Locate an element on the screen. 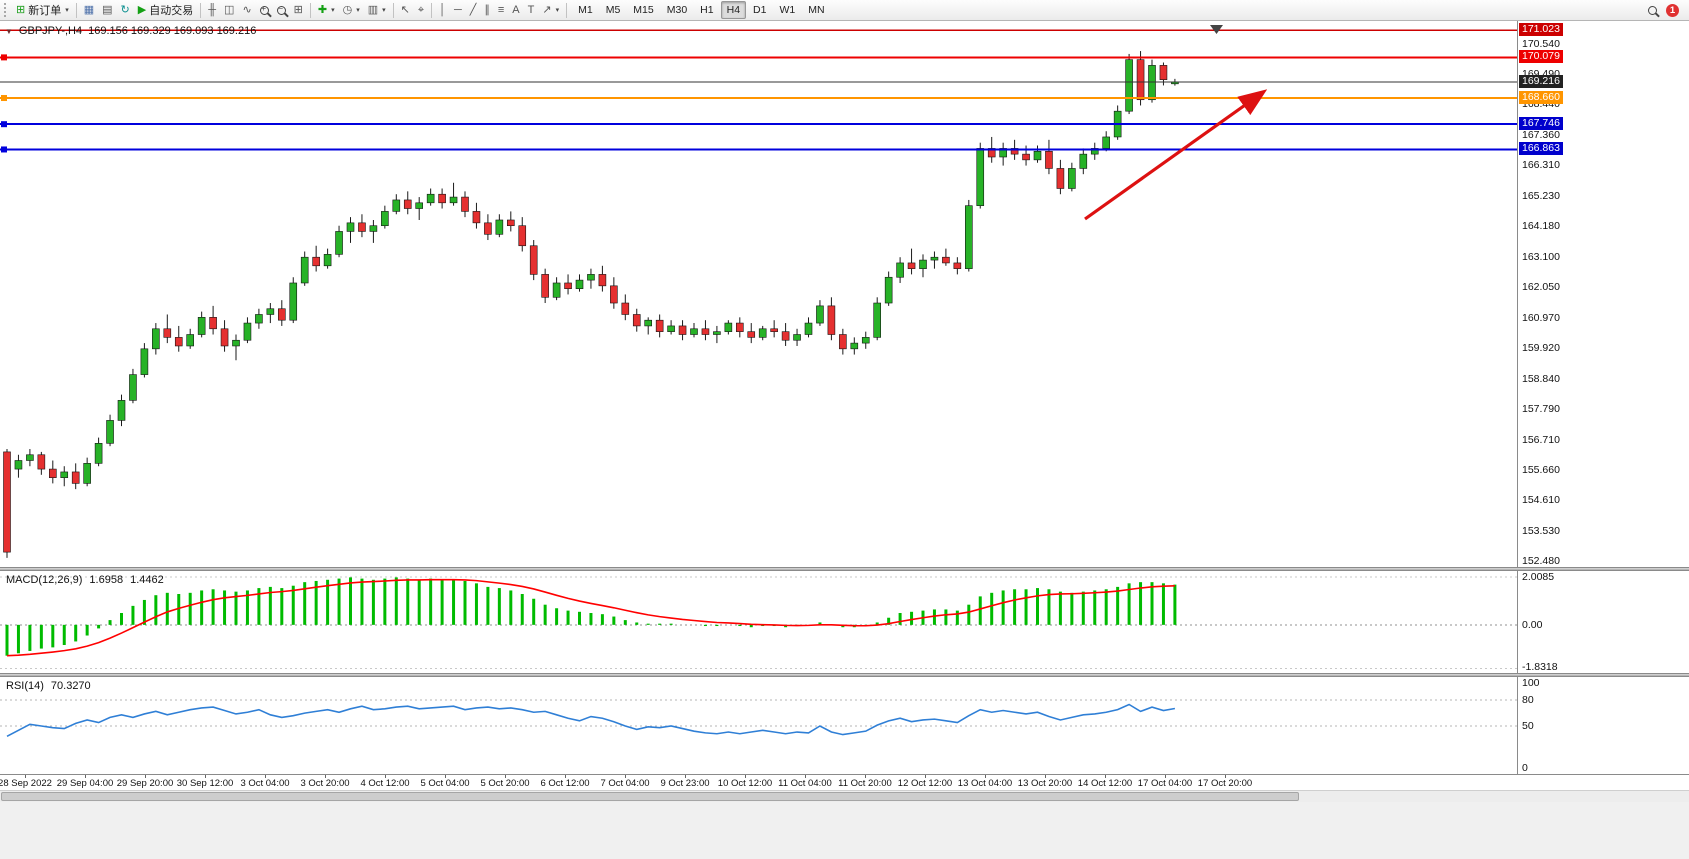  periods-clock-button: ◷ ▾ is located at coordinates (351, 10).